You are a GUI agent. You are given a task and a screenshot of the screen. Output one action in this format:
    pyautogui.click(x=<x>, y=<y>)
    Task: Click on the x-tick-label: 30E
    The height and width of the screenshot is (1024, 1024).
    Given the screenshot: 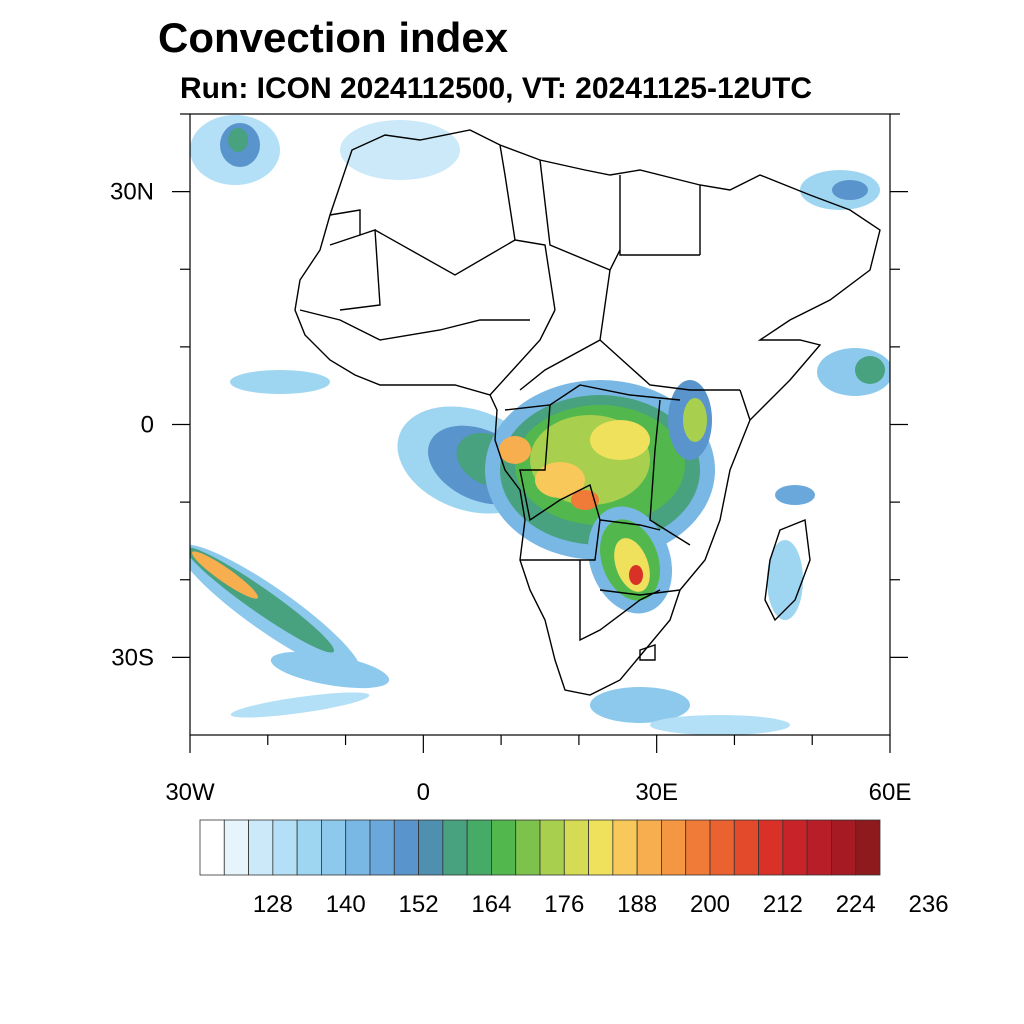 What is the action you would take?
    pyautogui.click(x=656, y=792)
    